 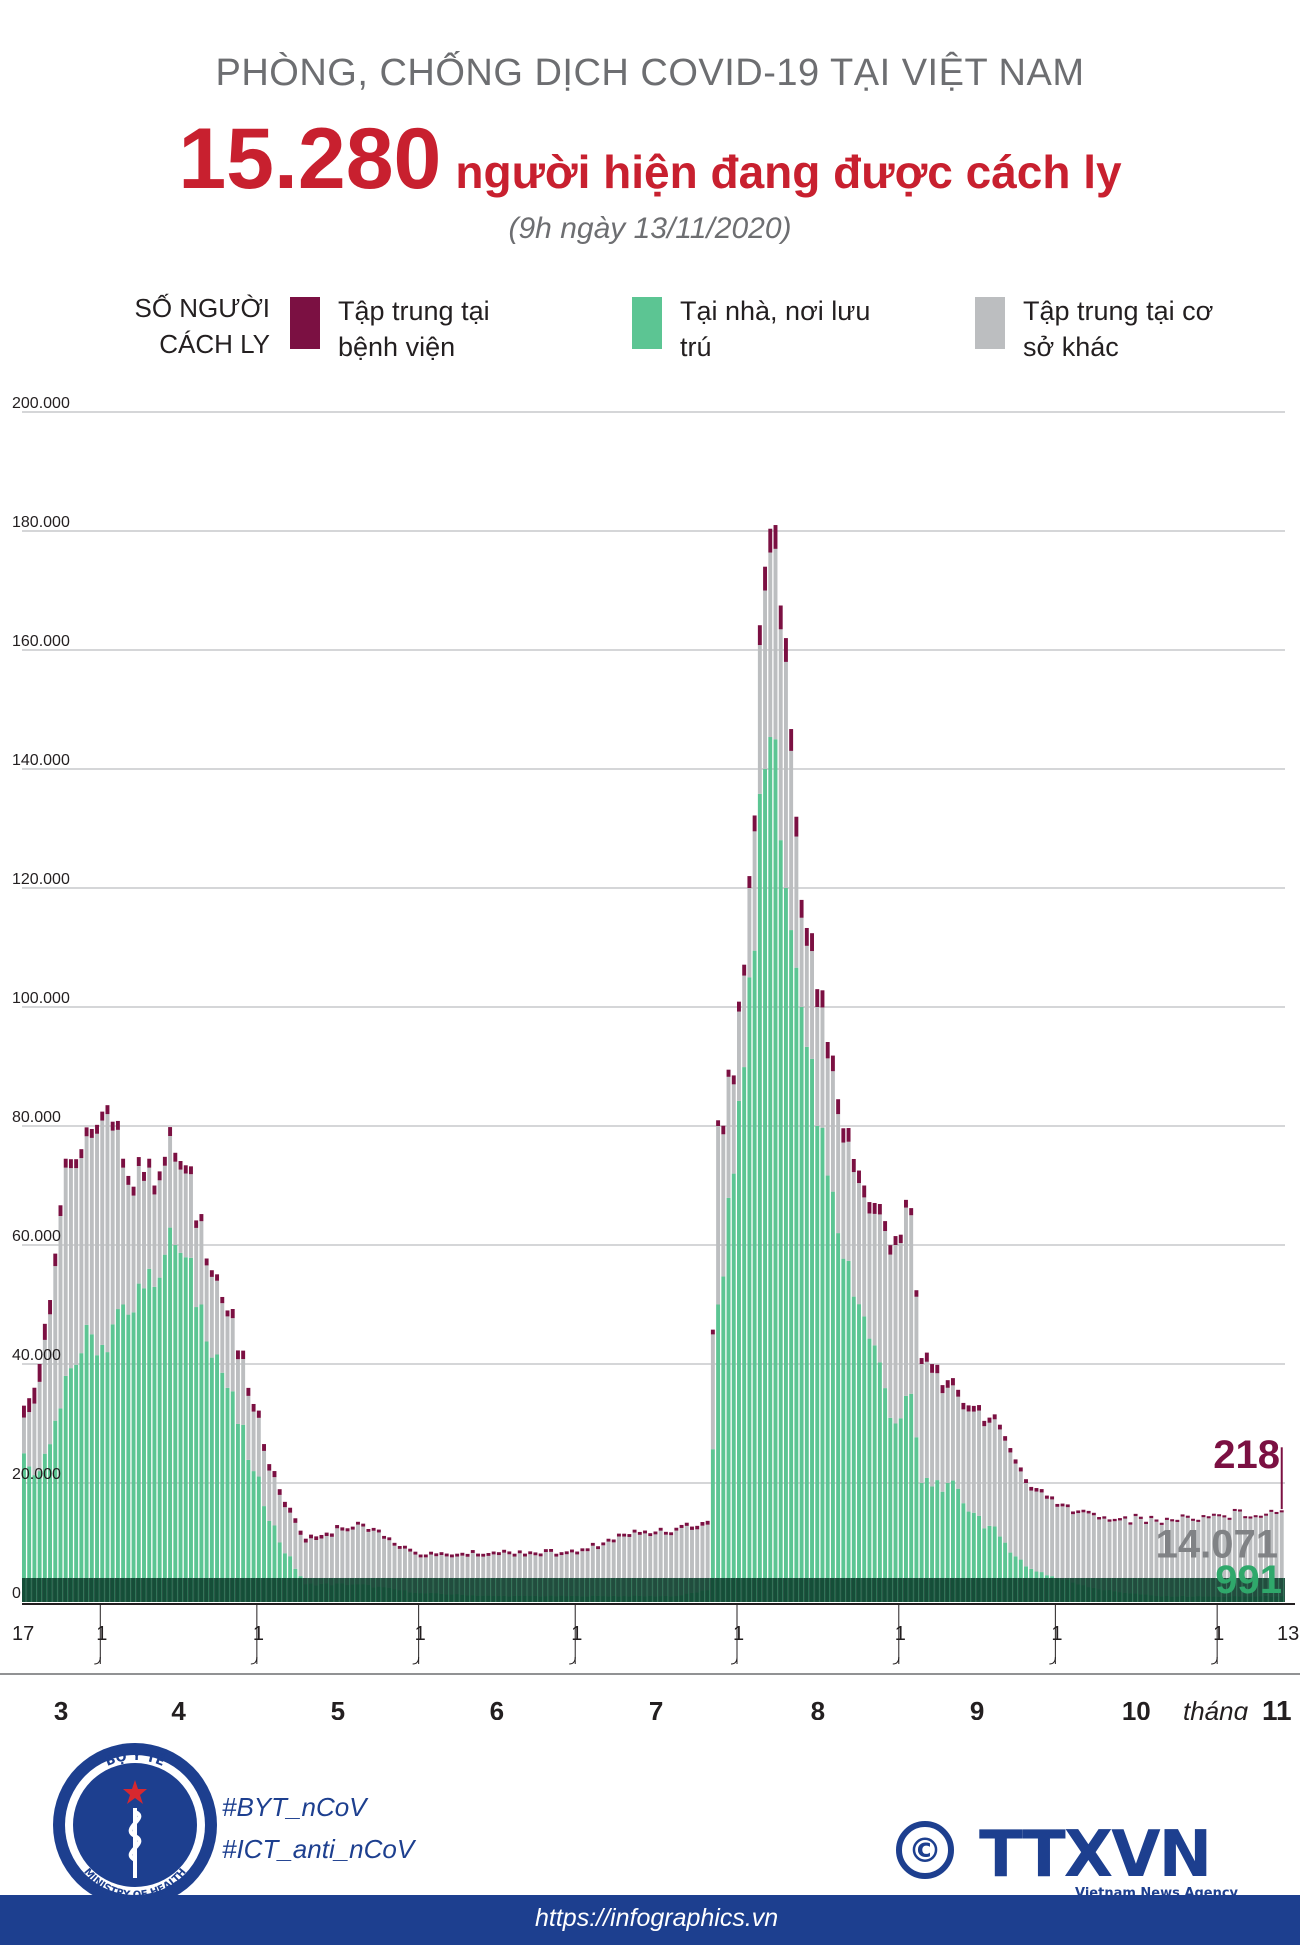 I want to click on legend-label-home: Tại nhà, nơi lưu trú, so click(x=775, y=329).